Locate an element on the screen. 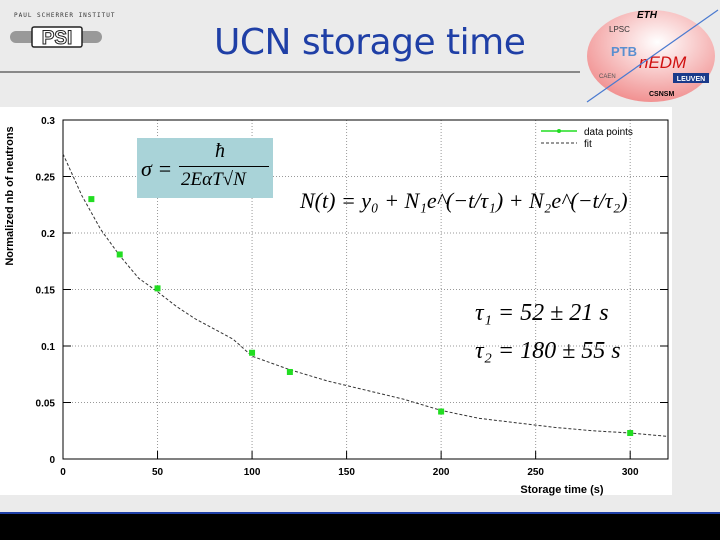 The width and height of the screenshot is (720, 540). logo-caen: CAEN is located at coordinates (607, 77).